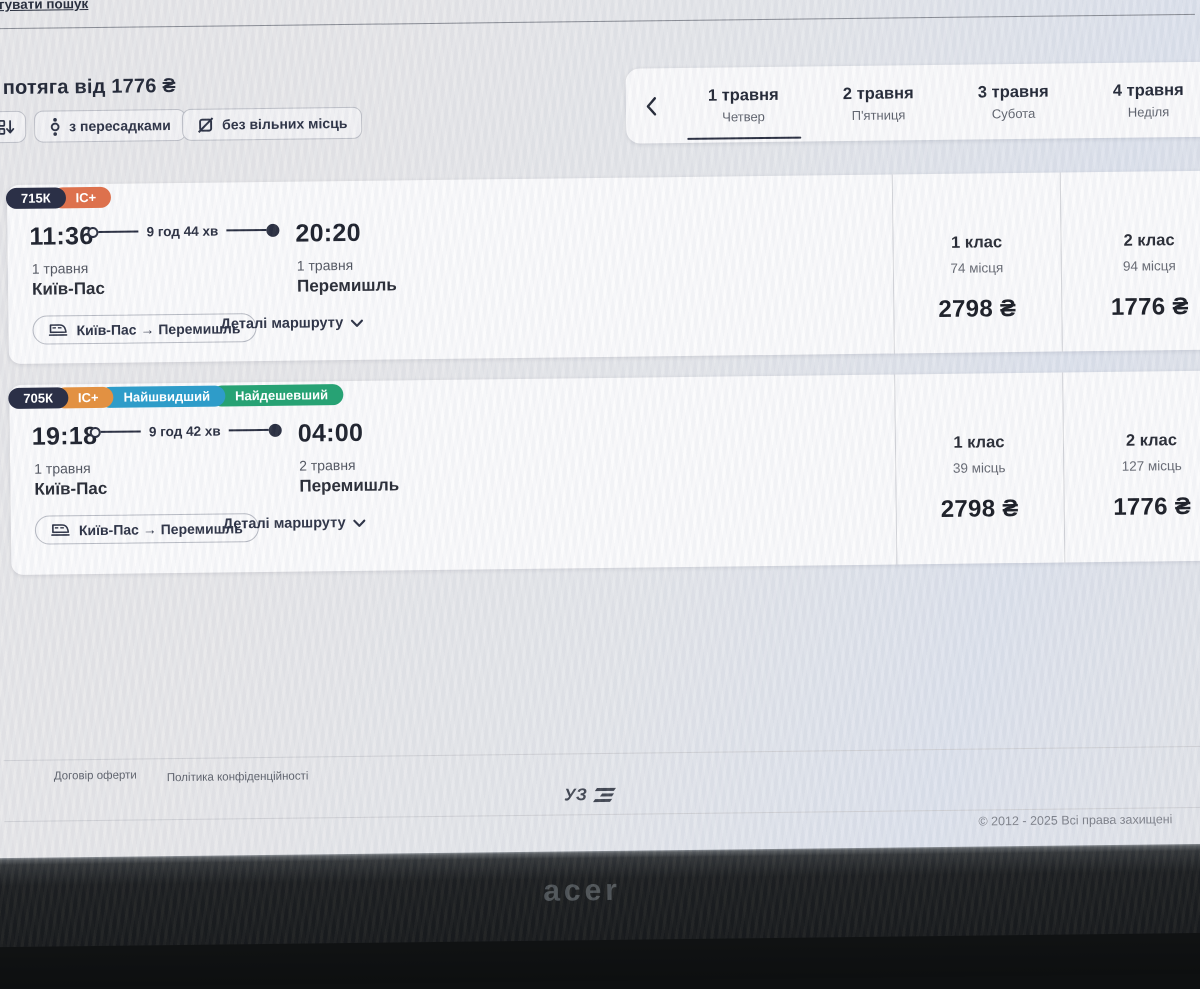  I want to click on results-heading: 2 потяга від 1776 ₴, so click(88, 87).